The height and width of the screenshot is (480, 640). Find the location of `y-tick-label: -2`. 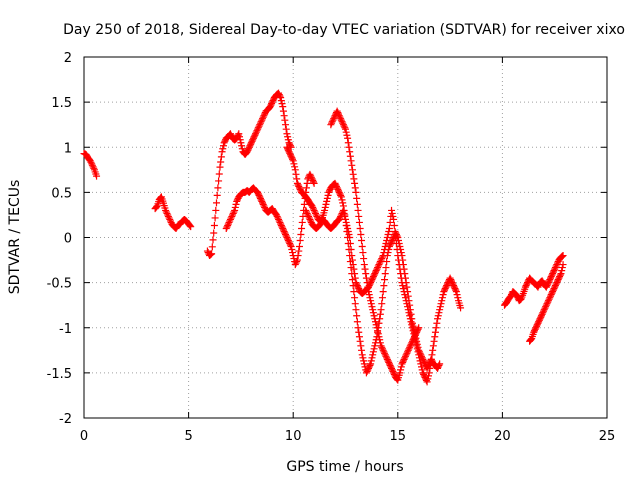

y-tick-label: -2 is located at coordinates (65, 419).